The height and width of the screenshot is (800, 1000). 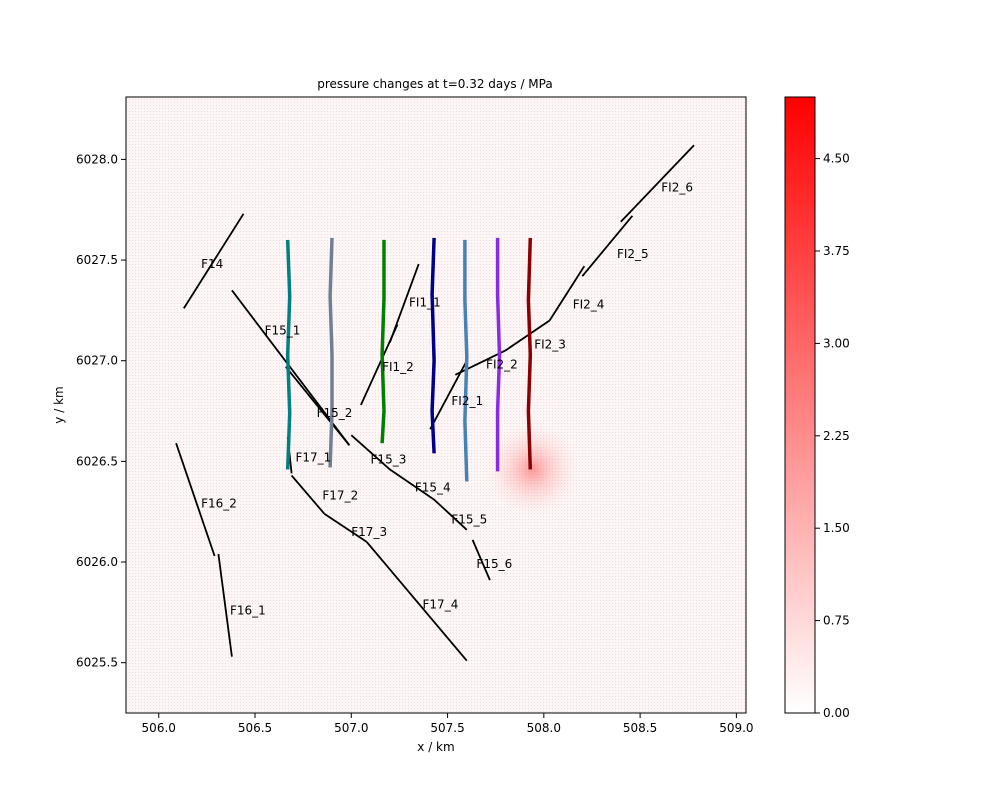 I want to click on y-tick-label: 6027.5, so click(x=97, y=260).